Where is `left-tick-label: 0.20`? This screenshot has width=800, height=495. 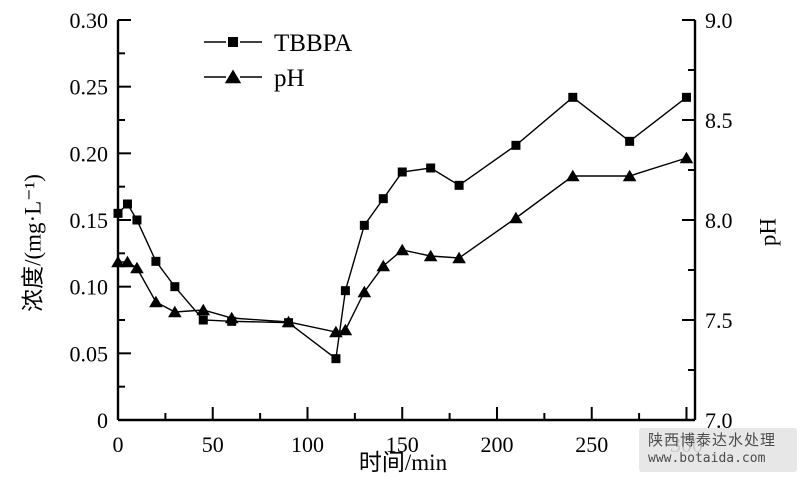
left-tick-label: 0.20 is located at coordinates (89, 153).